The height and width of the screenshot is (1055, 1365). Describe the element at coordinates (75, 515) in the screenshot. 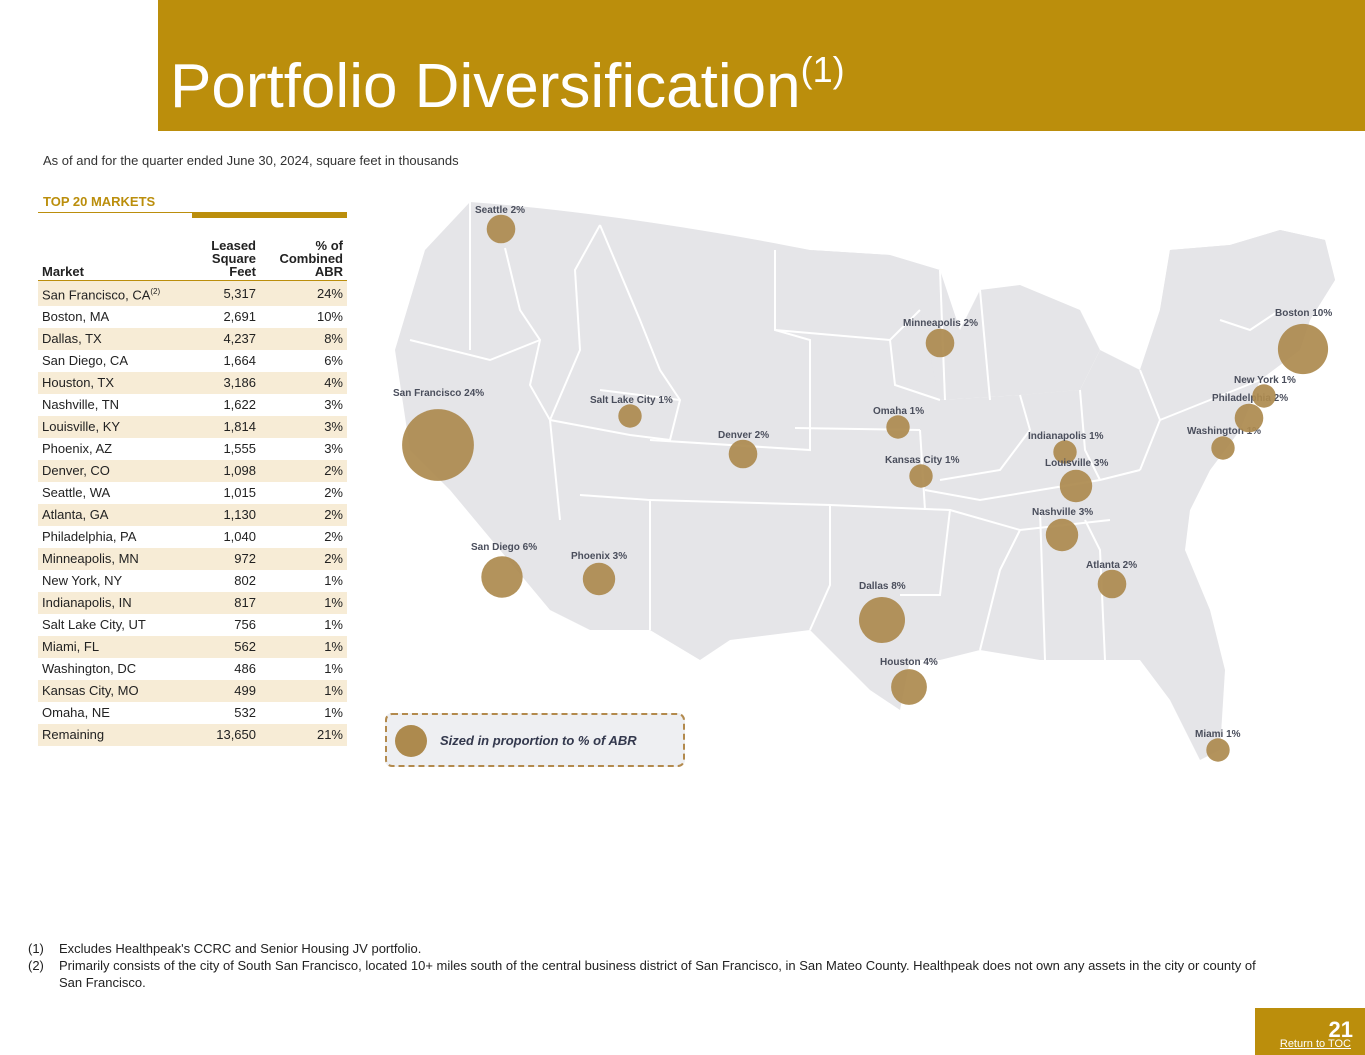

I see `market-name: Atlanta, GA` at that location.